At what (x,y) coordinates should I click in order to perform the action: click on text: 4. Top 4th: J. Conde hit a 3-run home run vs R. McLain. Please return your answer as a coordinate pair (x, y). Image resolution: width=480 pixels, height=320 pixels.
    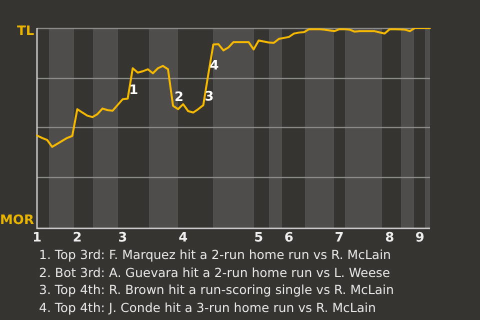
    Looking at the image, I should click on (208, 307).